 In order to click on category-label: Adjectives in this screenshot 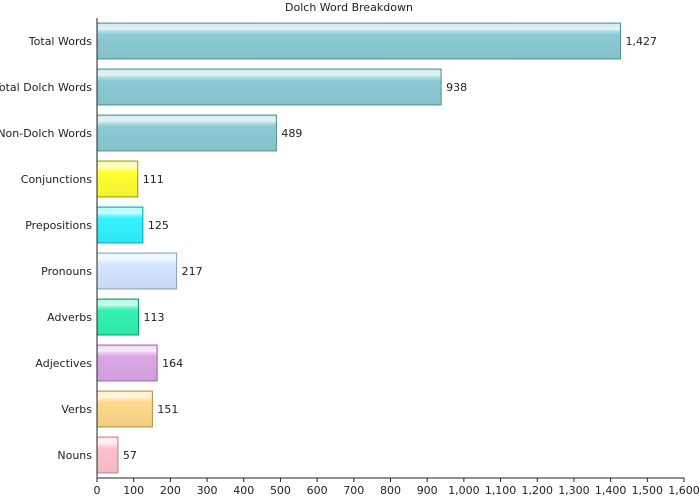, I will do `click(63, 363)`.